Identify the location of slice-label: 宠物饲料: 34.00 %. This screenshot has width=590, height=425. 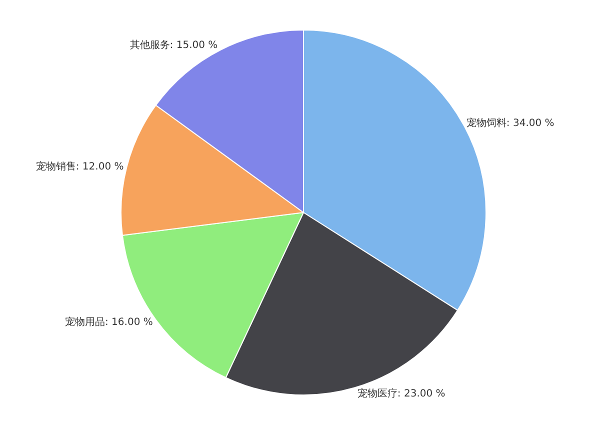
(510, 123).